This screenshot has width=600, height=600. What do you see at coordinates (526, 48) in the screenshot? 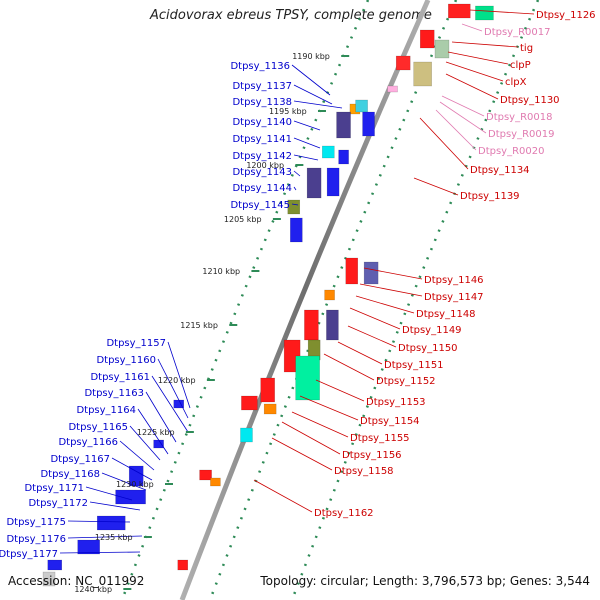
I see `gene-label-right: tig` at bounding box center [526, 48].